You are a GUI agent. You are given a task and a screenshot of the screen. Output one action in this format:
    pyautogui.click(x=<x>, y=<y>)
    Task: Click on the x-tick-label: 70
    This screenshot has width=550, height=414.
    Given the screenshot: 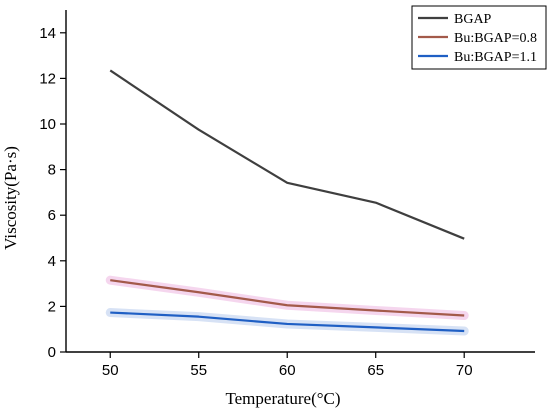 What is the action you would take?
    pyautogui.click(x=464, y=370)
    